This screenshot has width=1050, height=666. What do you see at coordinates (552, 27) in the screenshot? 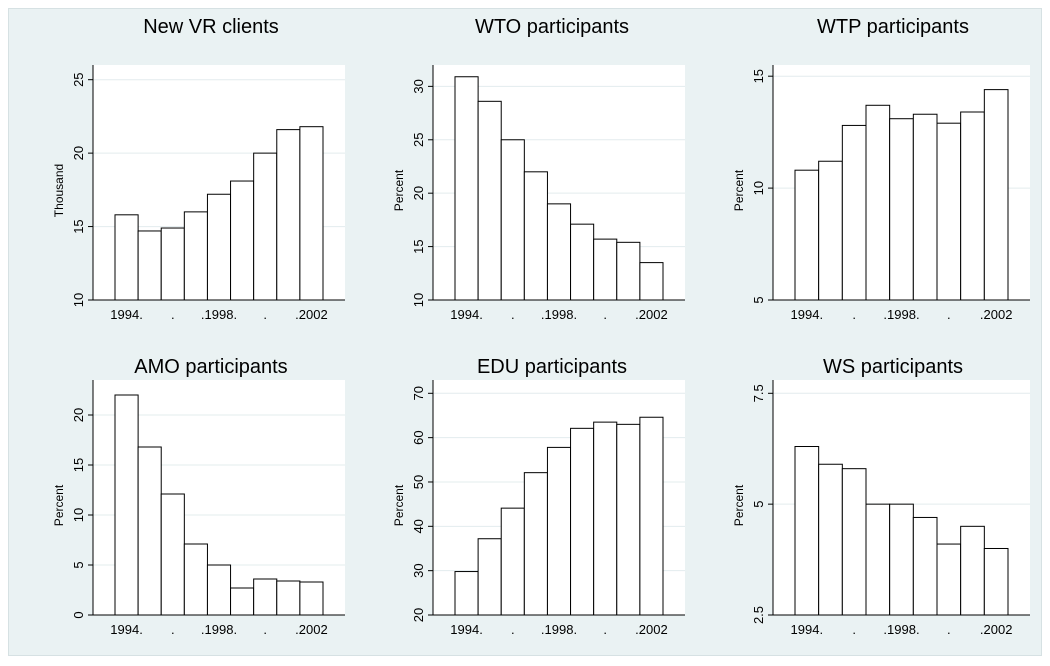
I see `chart-title: WTO participants` at bounding box center [552, 27].